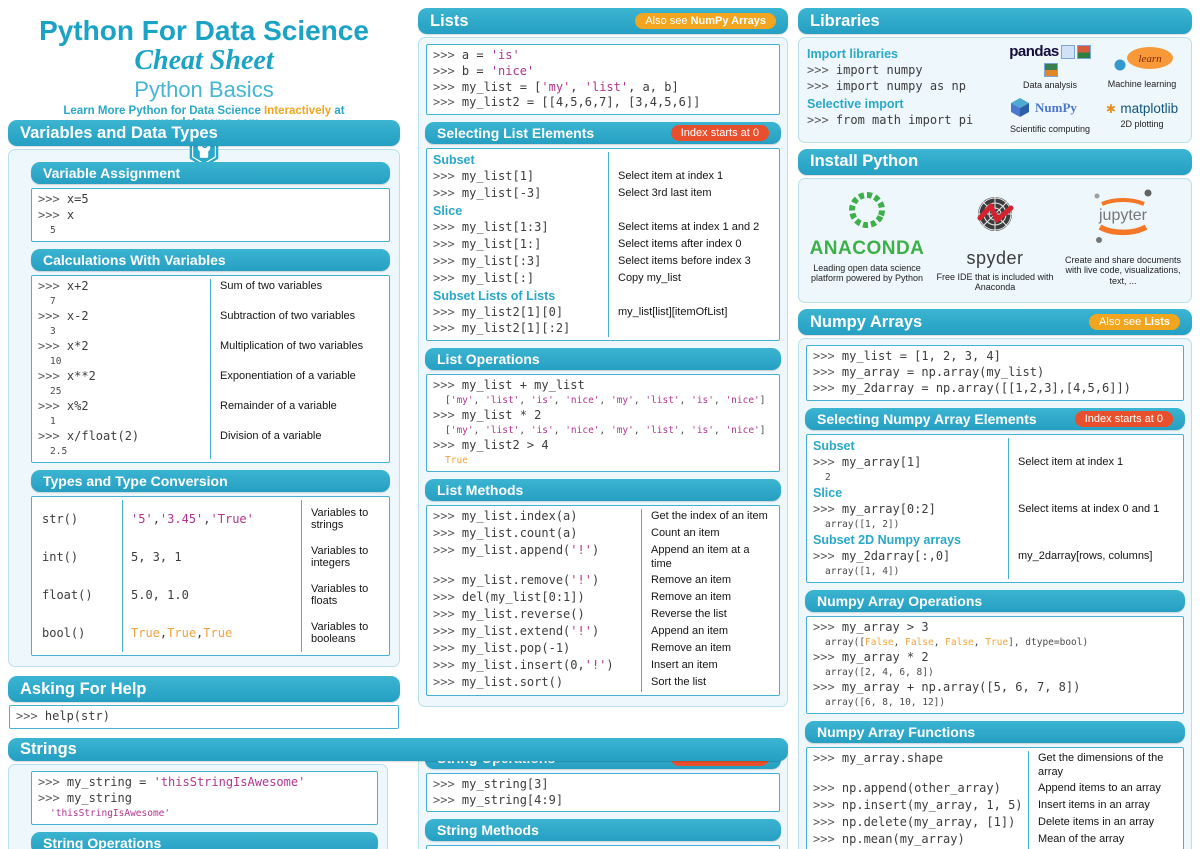  I want to click on code-cell: >>> x**2 25, so click(124, 384).